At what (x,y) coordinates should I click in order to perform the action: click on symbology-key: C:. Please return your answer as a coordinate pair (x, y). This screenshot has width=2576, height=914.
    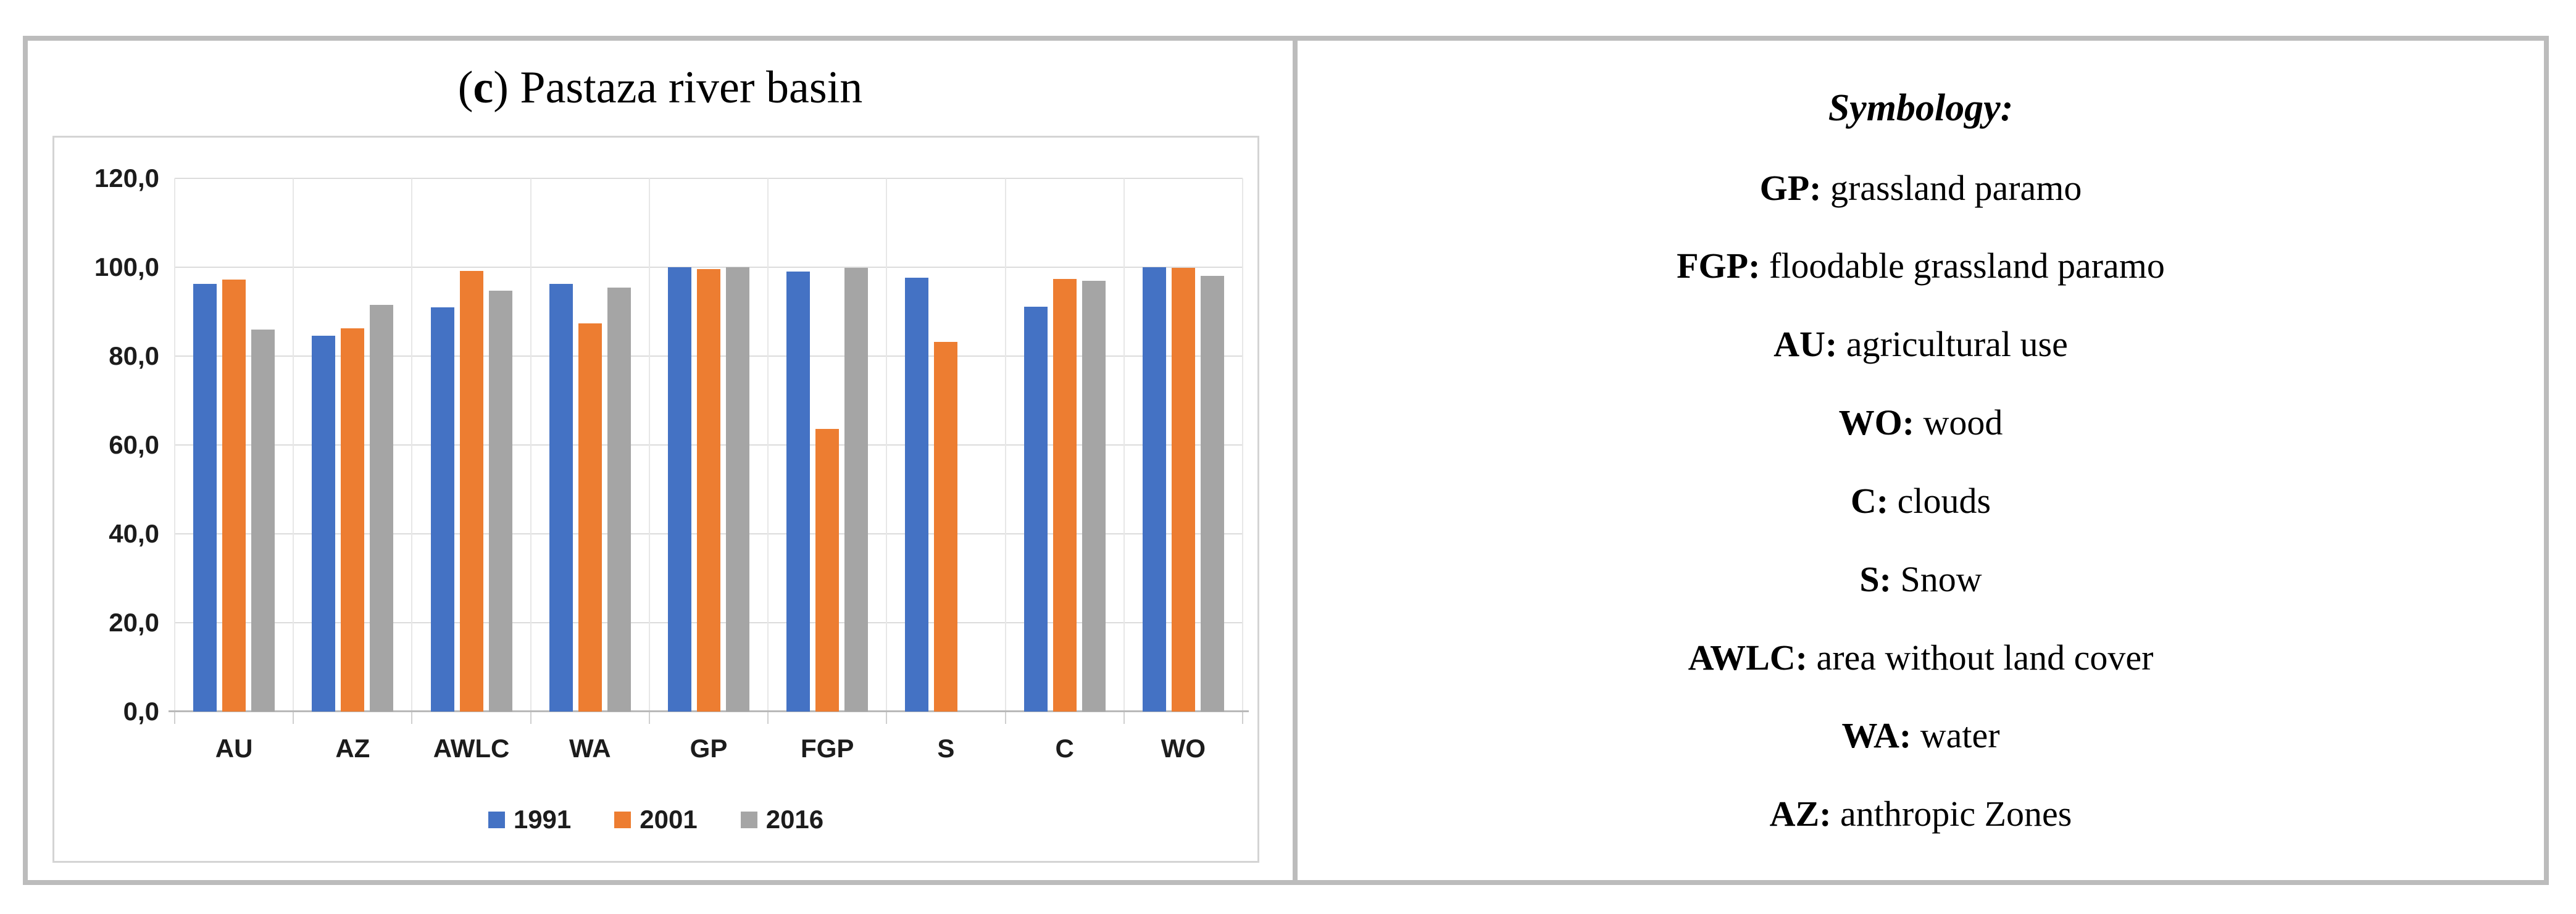
    Looking at the image, I should click on (1870, 500).